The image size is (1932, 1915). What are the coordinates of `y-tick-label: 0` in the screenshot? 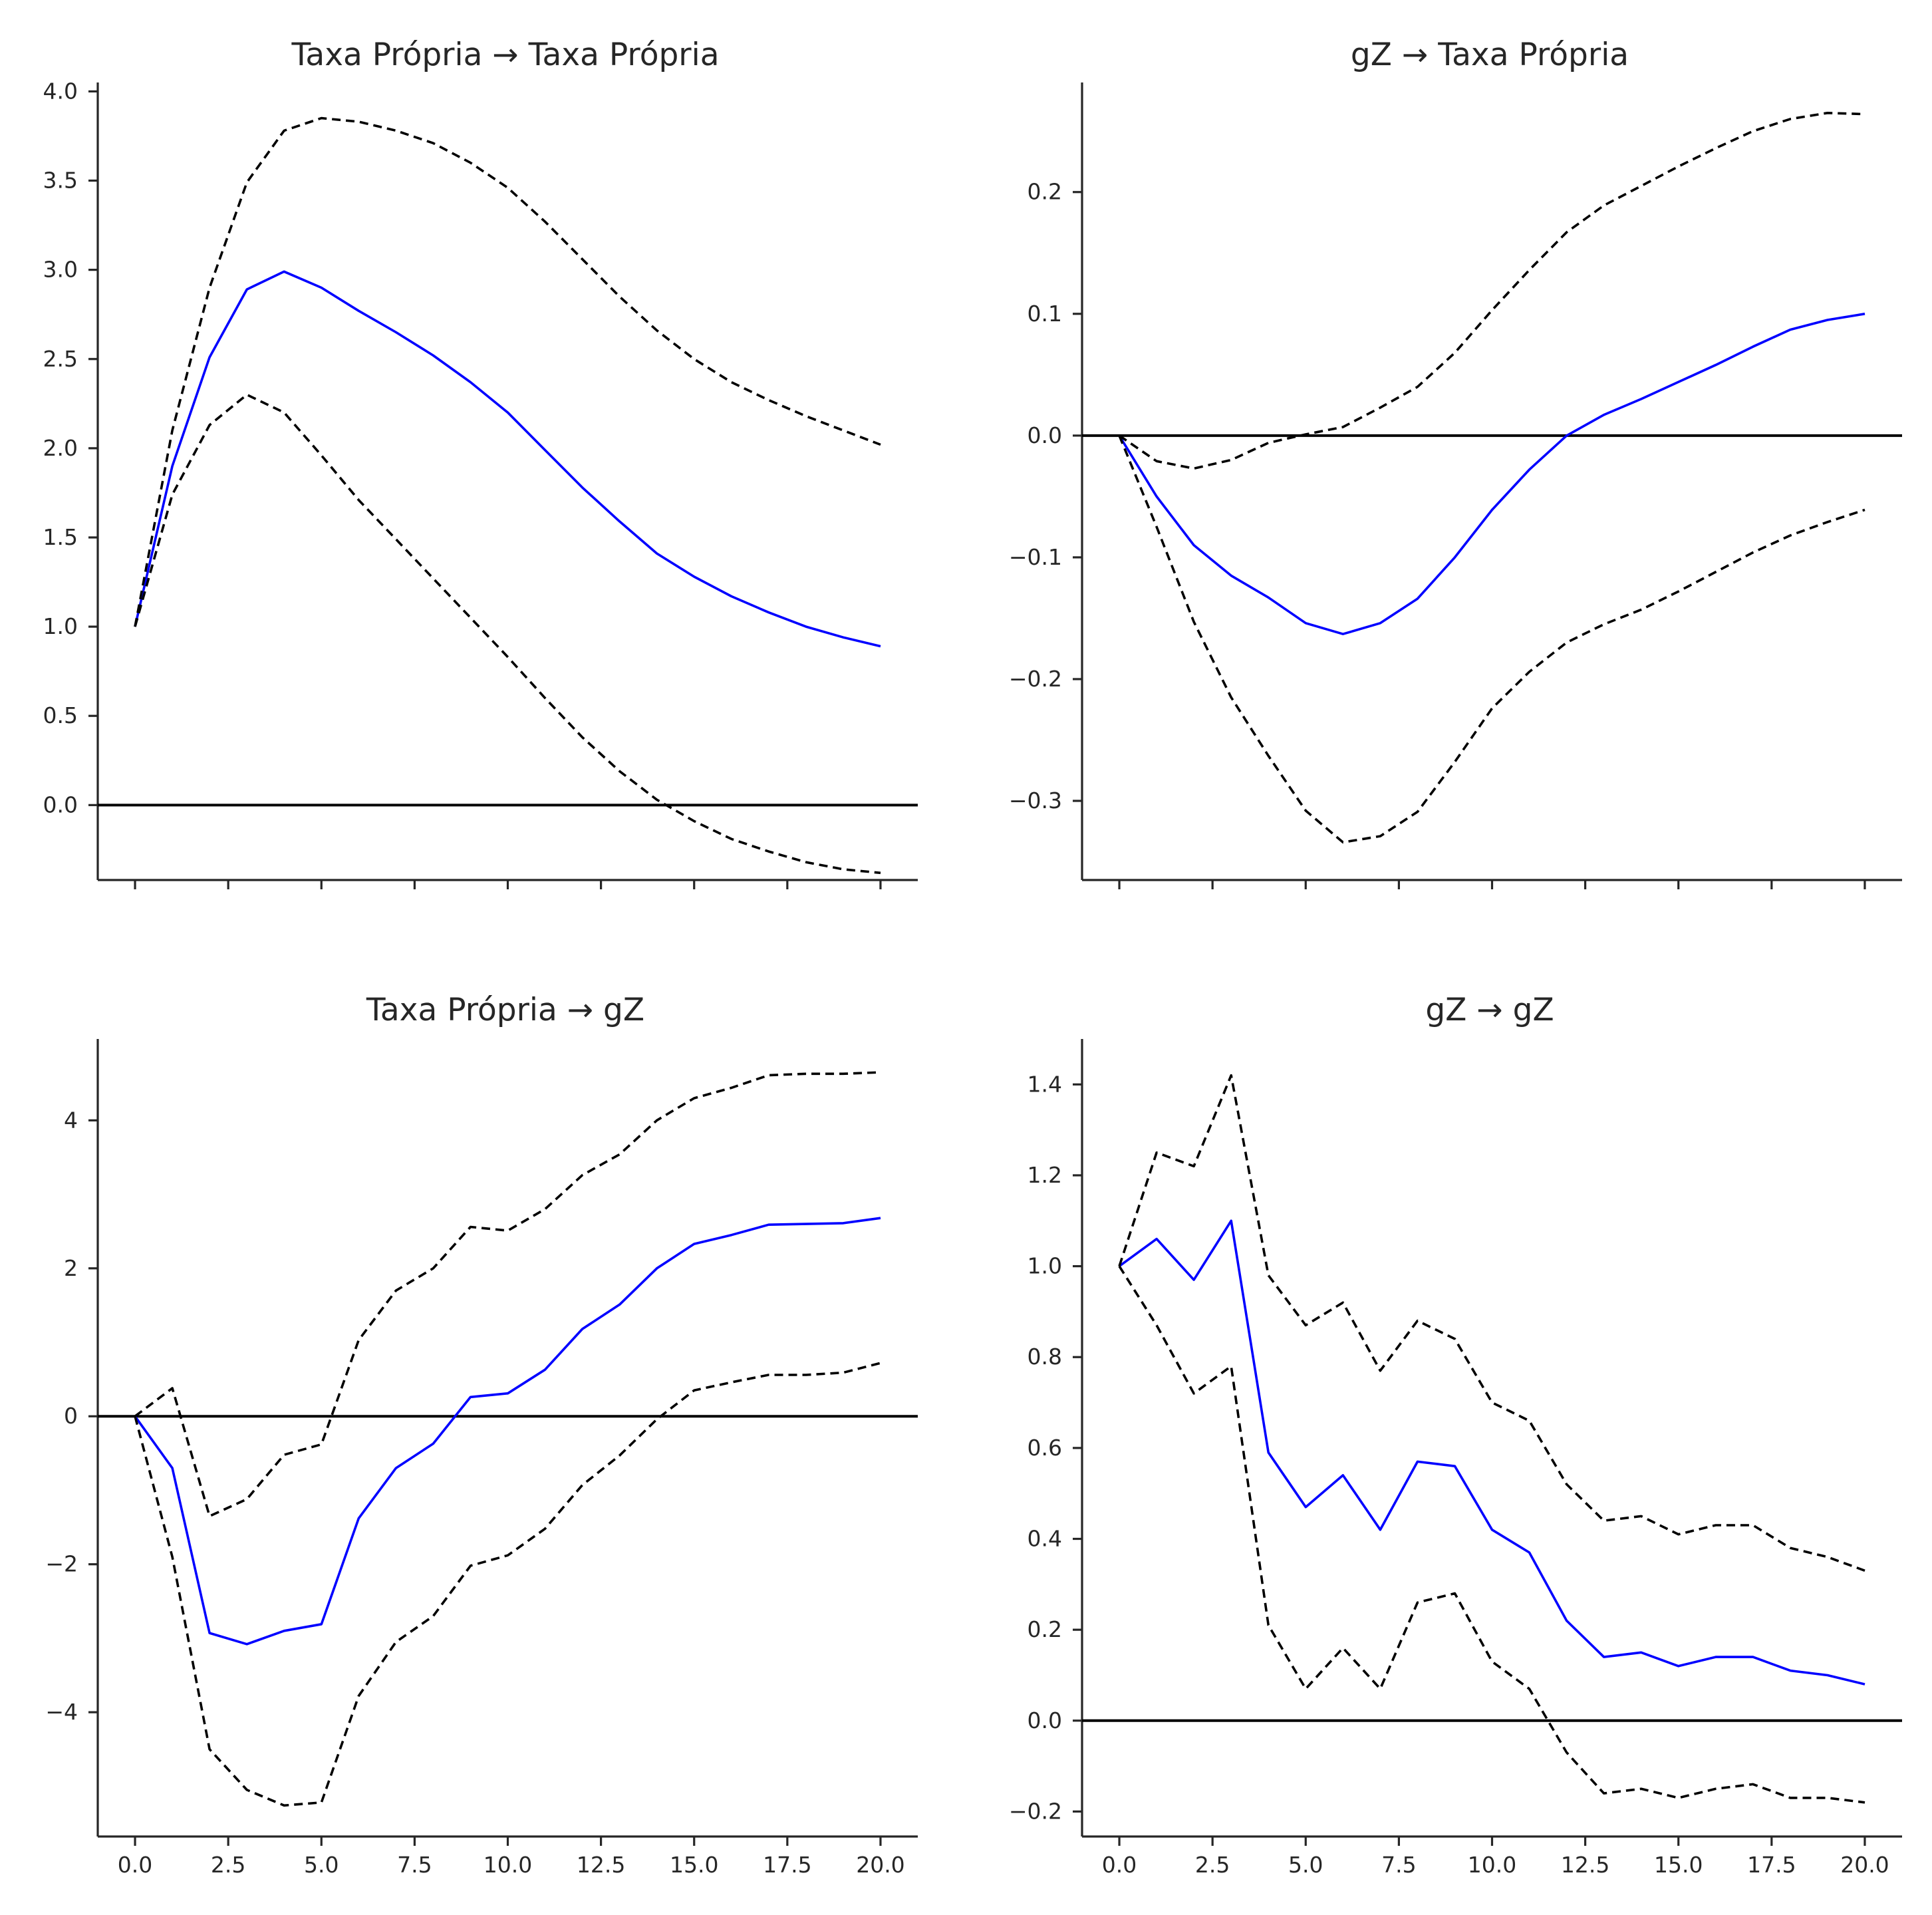 It's located at (71, 1416).